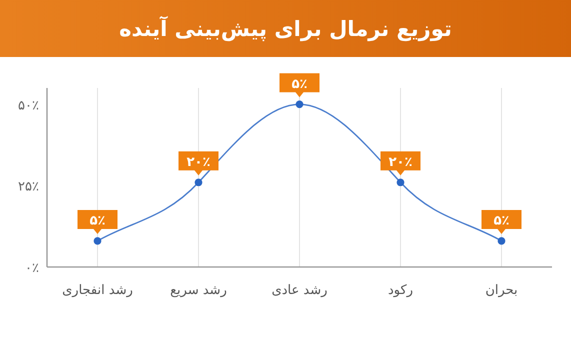 The height and width of the screenshot is (340, 571). I want to click on y-tick-label: ۲۵٪, so click(29, 187).